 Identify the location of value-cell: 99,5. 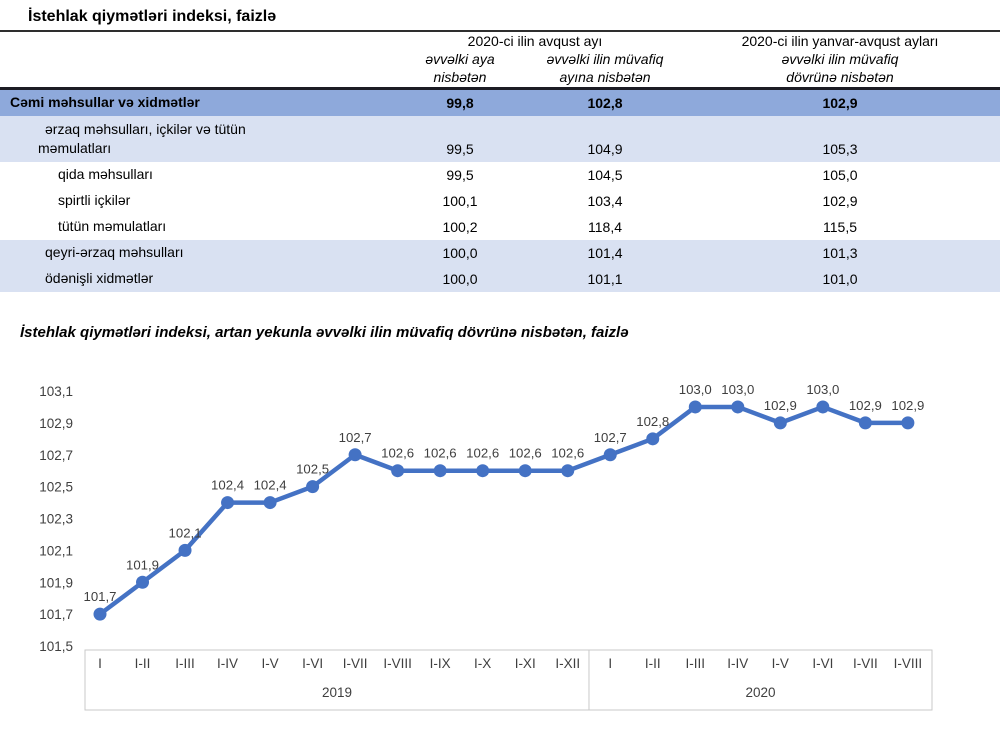
(460, 175).